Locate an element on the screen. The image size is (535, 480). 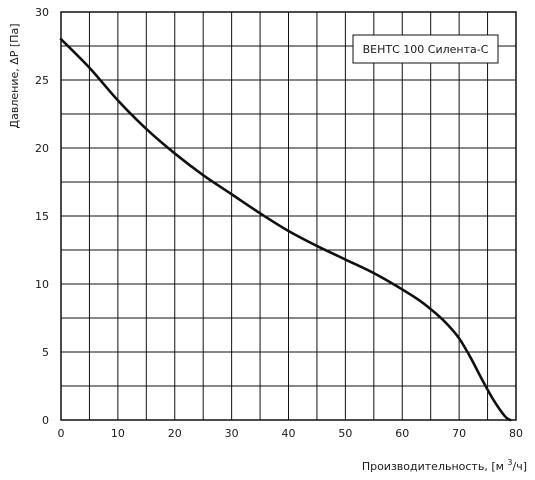
y-tick-label: 15 is located at coordinates (42, 216).